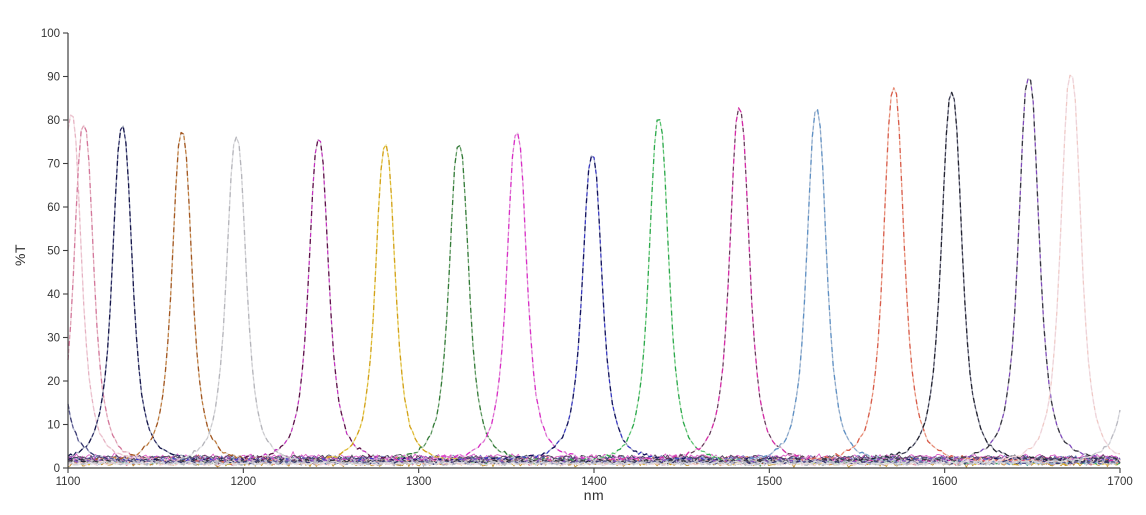 This screenshot has width=1146, height=515. I want to click on y-tick-label-50: 50, so click(53, 252).